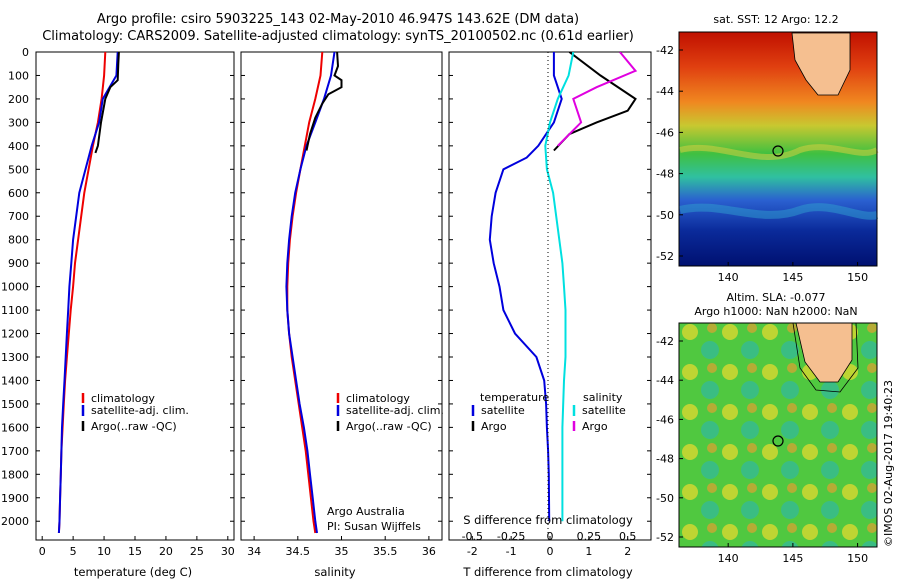 Image resolution: width=900 pixels, height=580 pixels. What do you see at coordinates (494, 426) in the screenshot?
I see `legend-temp-argo: Argo` at bounding box center [494, 426].